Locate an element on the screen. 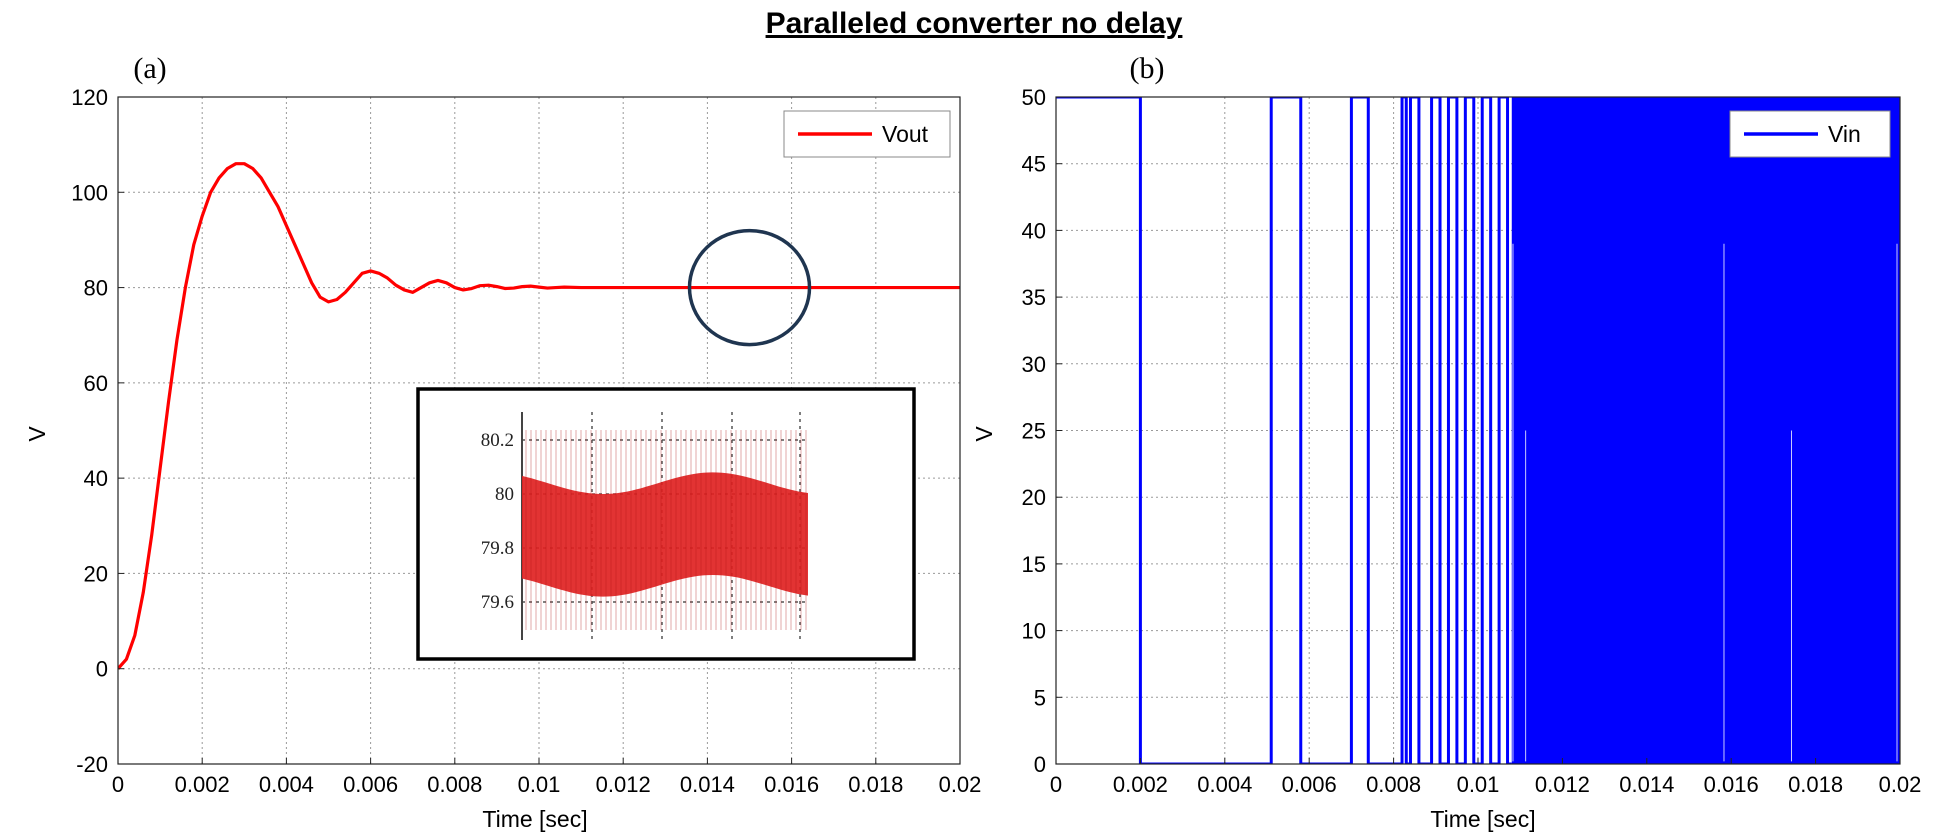  y-tick-label: 10 is located at coordinates (1034, 631).